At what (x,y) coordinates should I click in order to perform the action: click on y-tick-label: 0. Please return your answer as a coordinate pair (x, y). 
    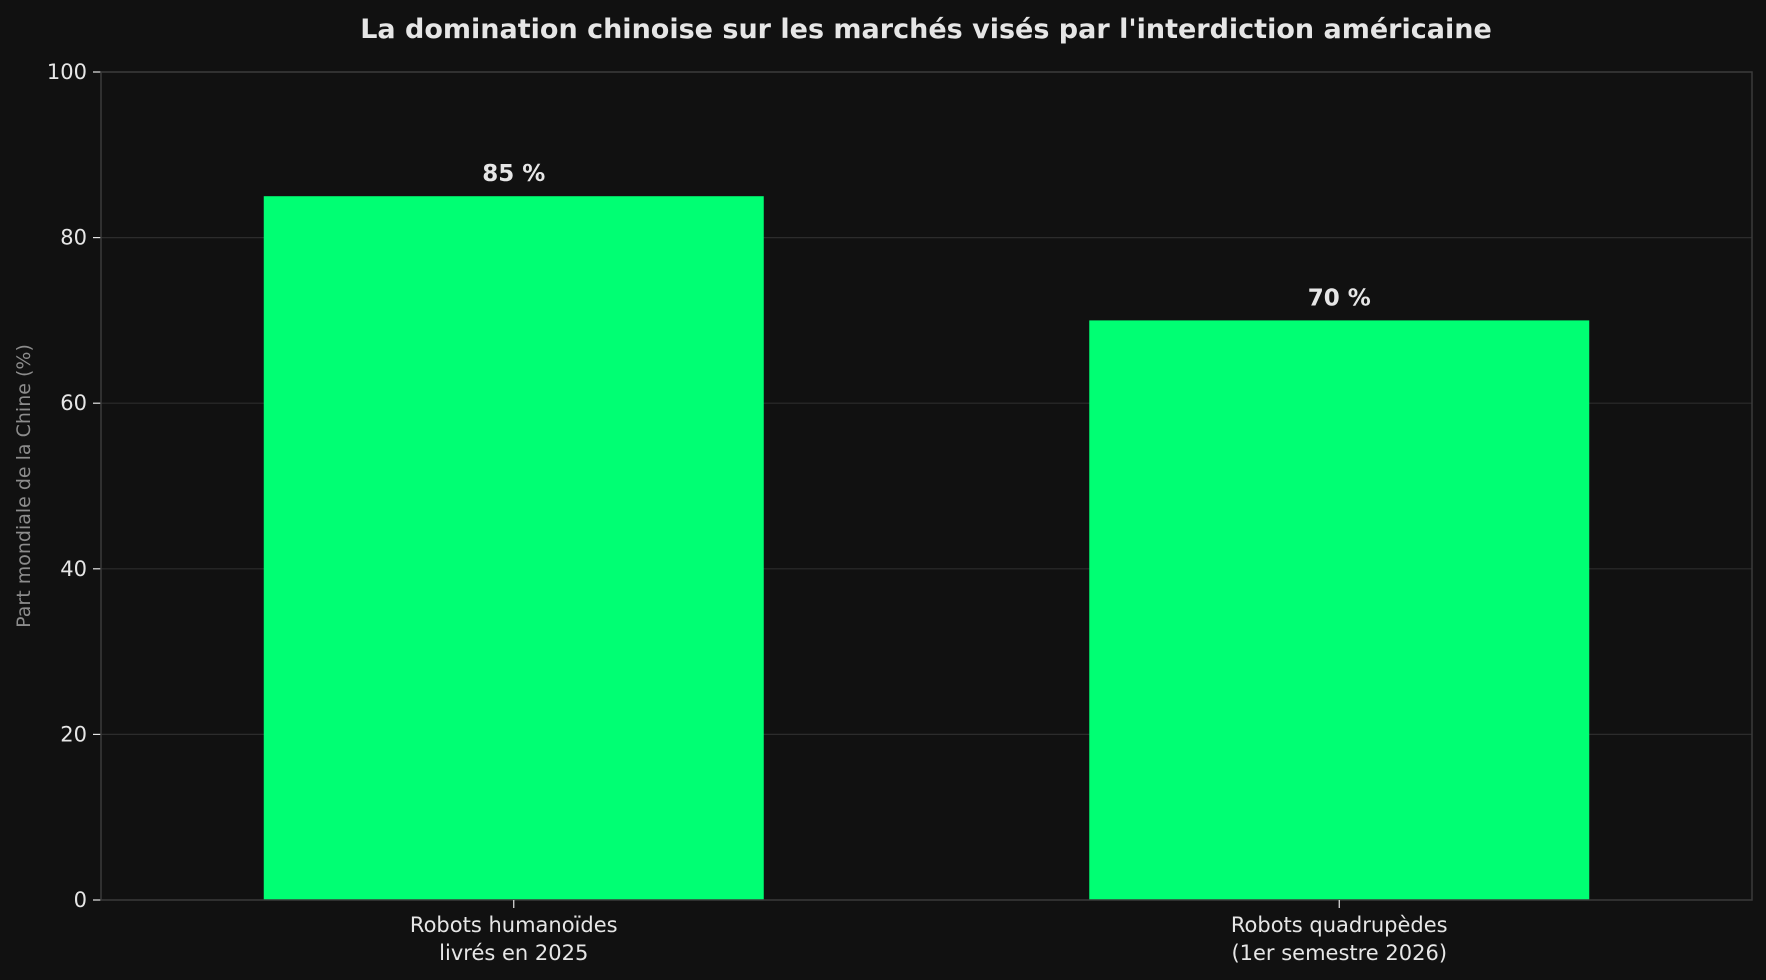
    Looking at the image, I should click on (80, 900).